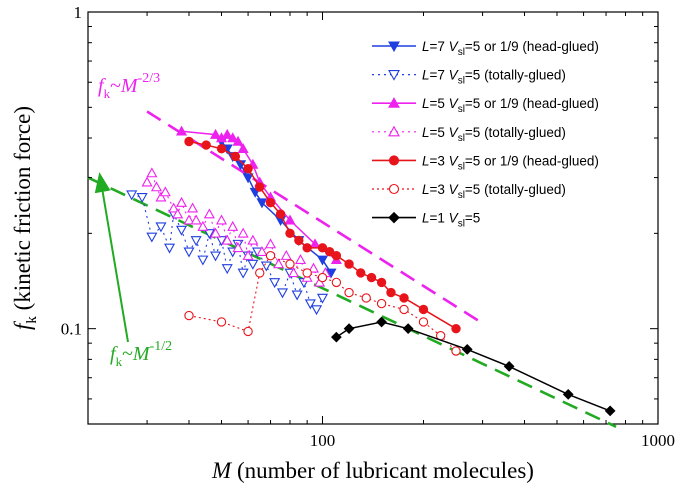 Image resolution: width=680 pixels, height=489 pixels. I want to click on legend-item: L=3 Vsl=5 (totally-glued), so click(469, 191).